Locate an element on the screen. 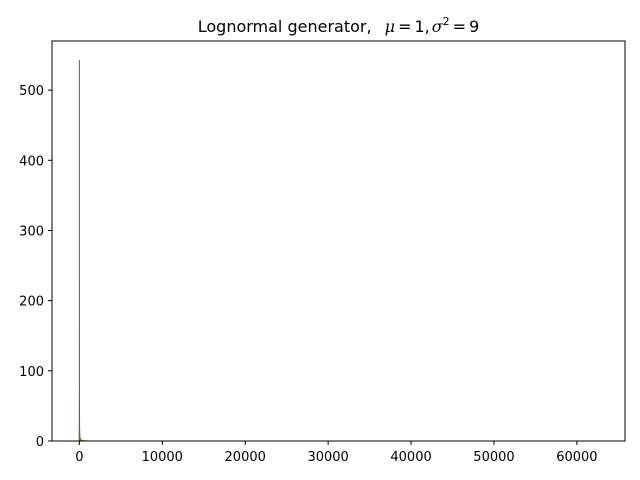  title-equals-1: = is located at coordinates (404, 26).